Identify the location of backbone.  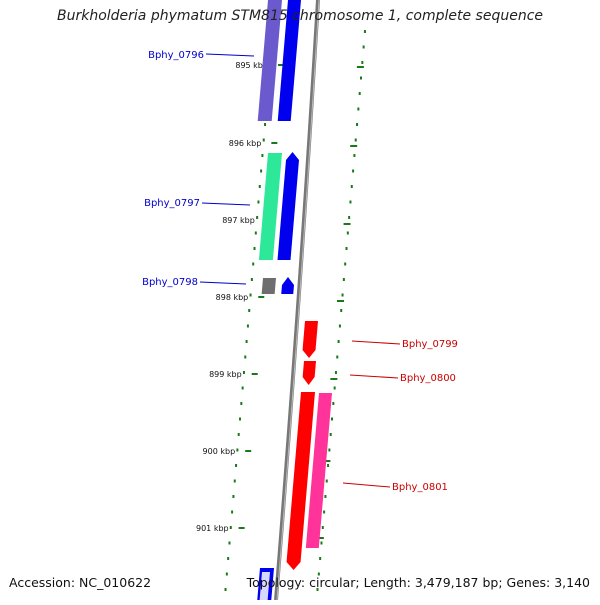
(297, 300).